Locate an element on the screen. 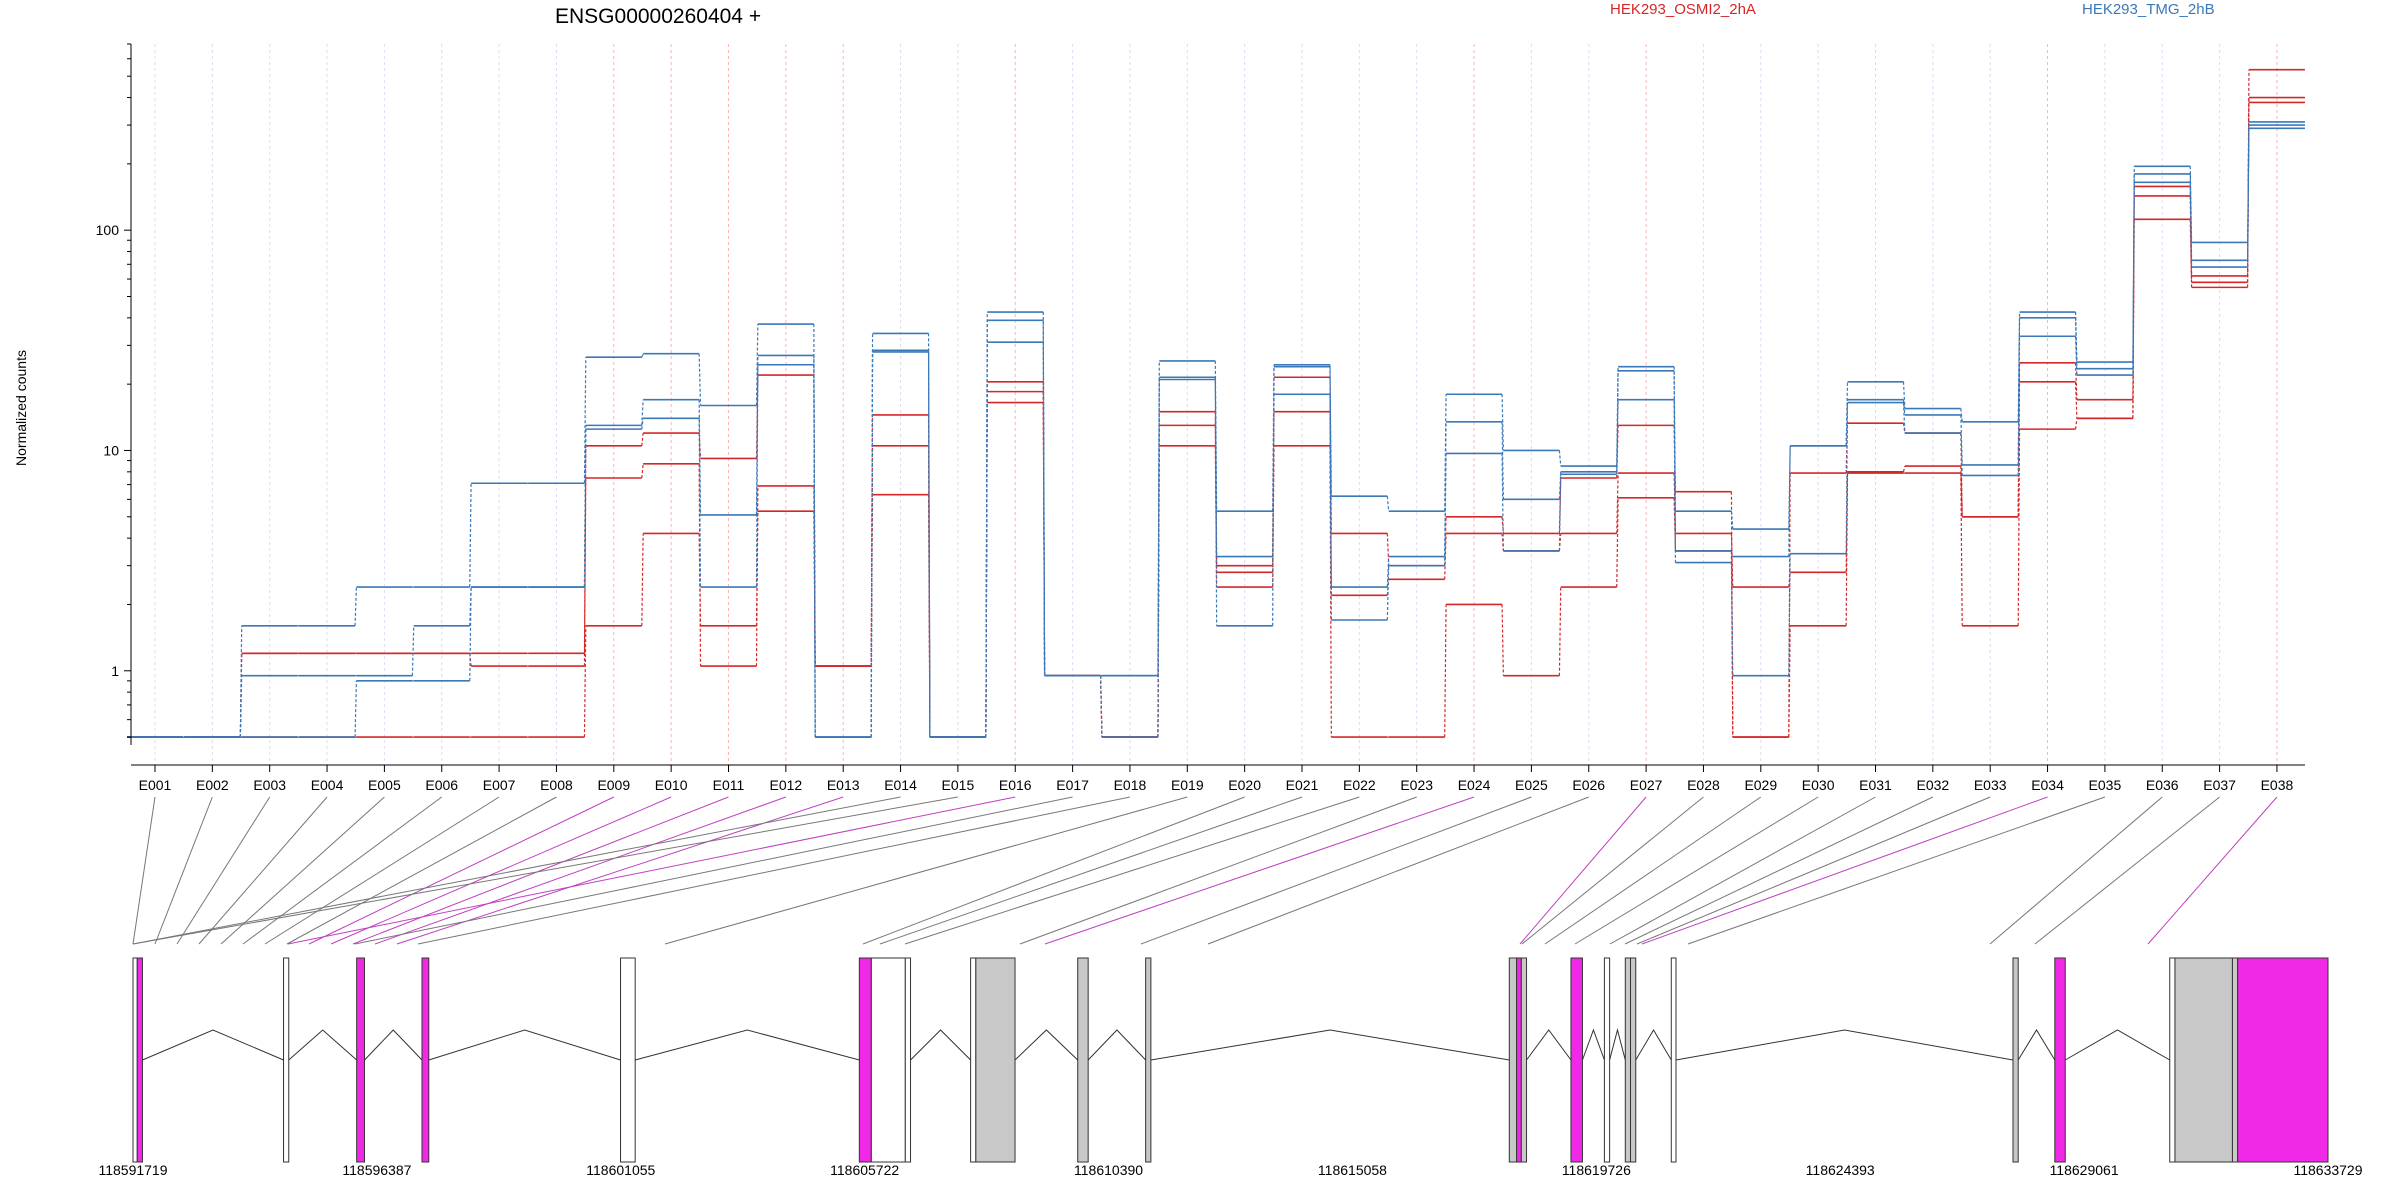 The image size is (2400, 1200). connector-e035 is located at coordinates (1896, 870).